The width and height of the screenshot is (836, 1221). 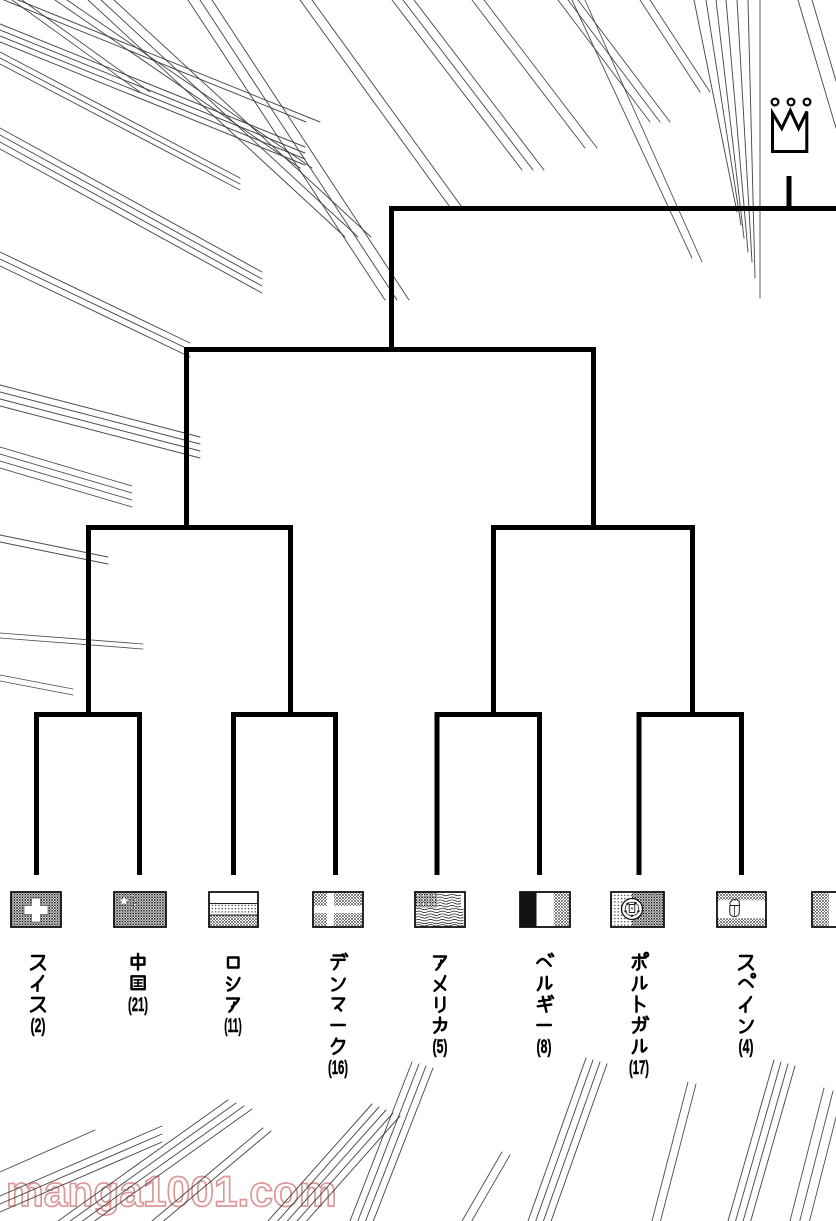 I want to click on svg-text: (11), so click(x=232, y=1026).